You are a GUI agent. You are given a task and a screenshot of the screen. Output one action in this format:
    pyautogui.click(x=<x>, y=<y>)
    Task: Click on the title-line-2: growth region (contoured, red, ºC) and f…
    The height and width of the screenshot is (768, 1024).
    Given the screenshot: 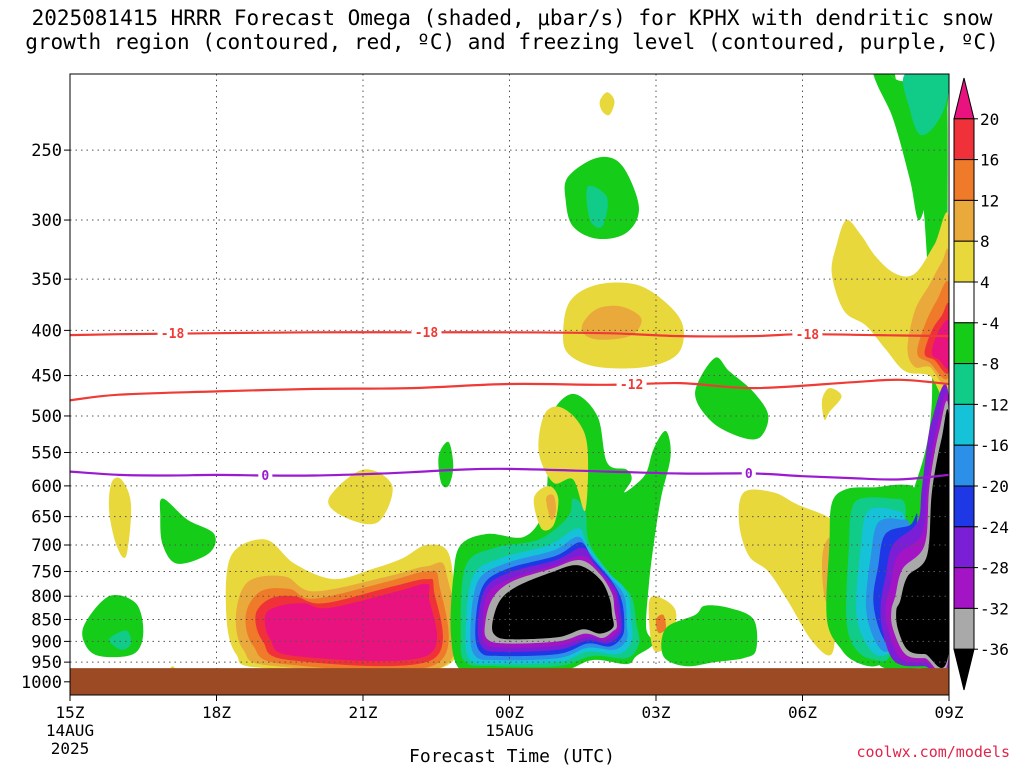 What is the action you would take?
    pyautogui.click(x=512, y=42)
    